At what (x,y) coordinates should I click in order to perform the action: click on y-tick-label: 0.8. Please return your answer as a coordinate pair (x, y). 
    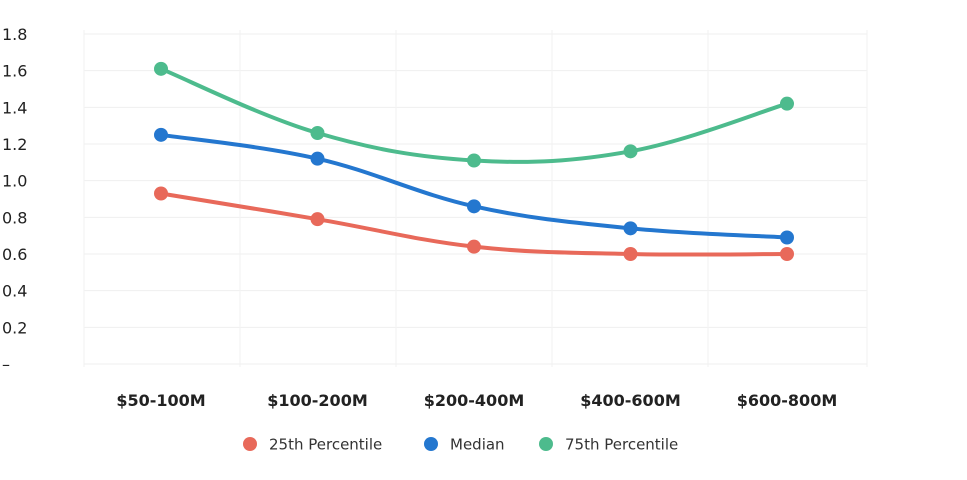
    Looking at the image, I should click on (14, 217).